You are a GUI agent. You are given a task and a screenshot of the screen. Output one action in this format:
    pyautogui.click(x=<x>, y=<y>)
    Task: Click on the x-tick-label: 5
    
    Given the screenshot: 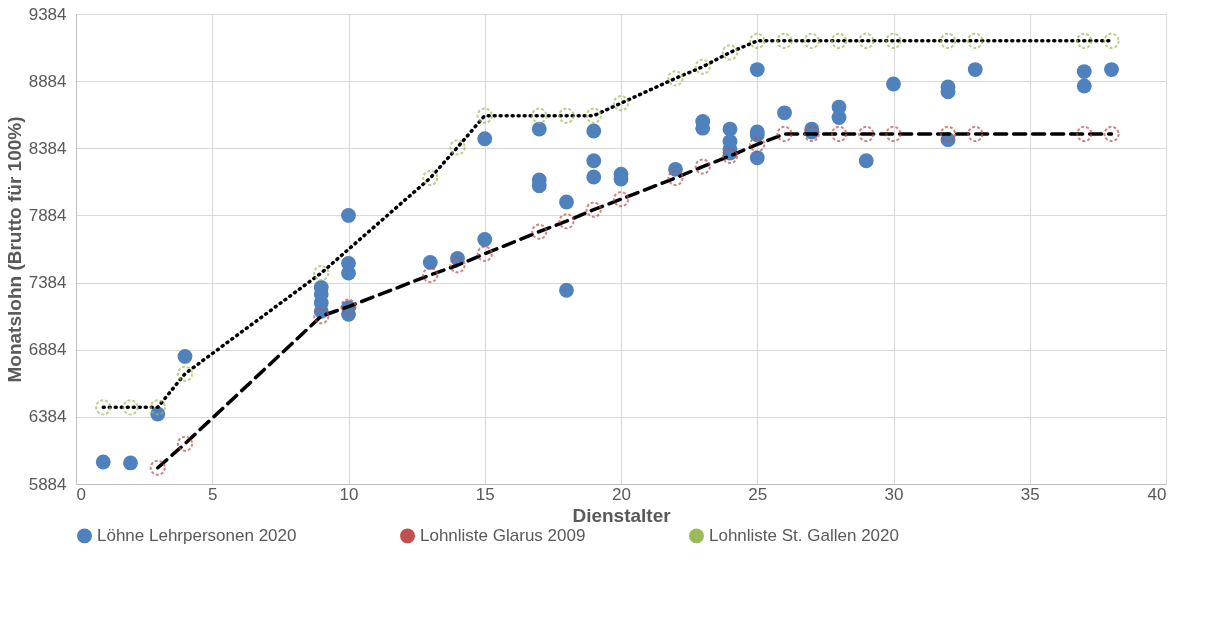 What is the action you would take?
    pyautogui.click(x=213, y=494)
    